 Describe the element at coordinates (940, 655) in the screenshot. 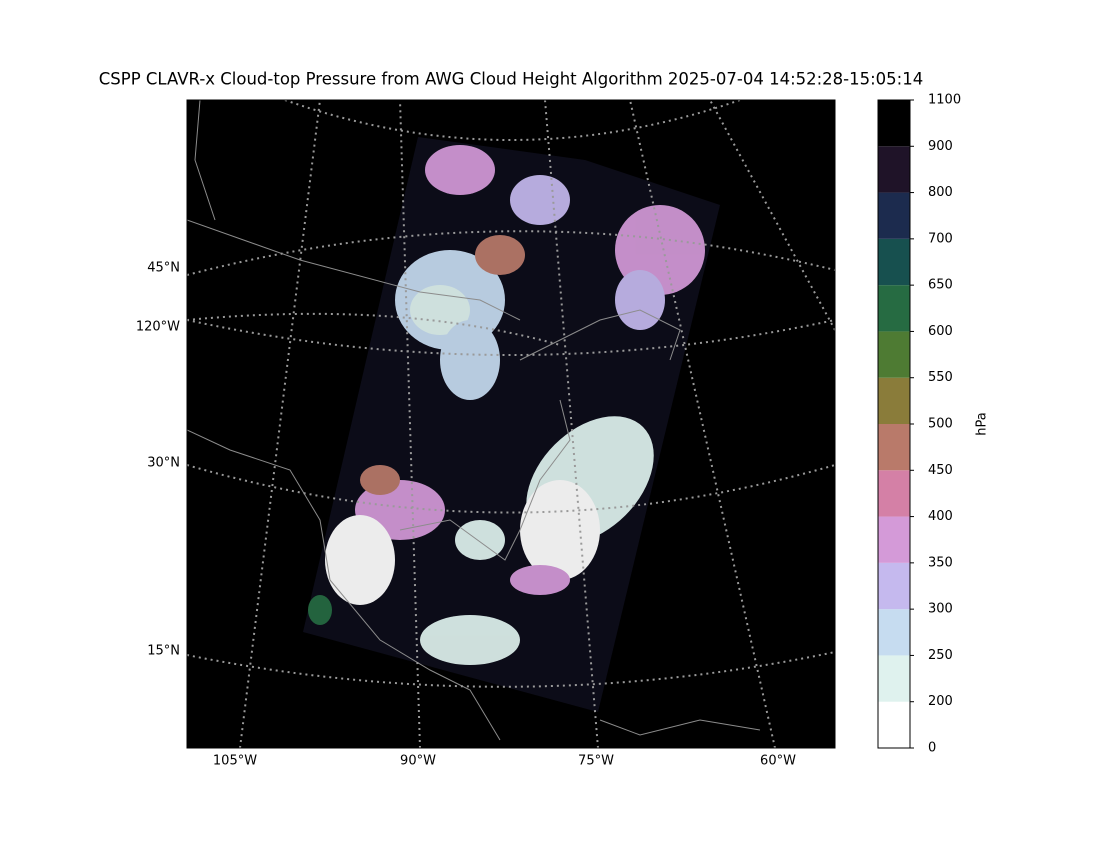

I see `colorbar-tick-label: 250` at that location.